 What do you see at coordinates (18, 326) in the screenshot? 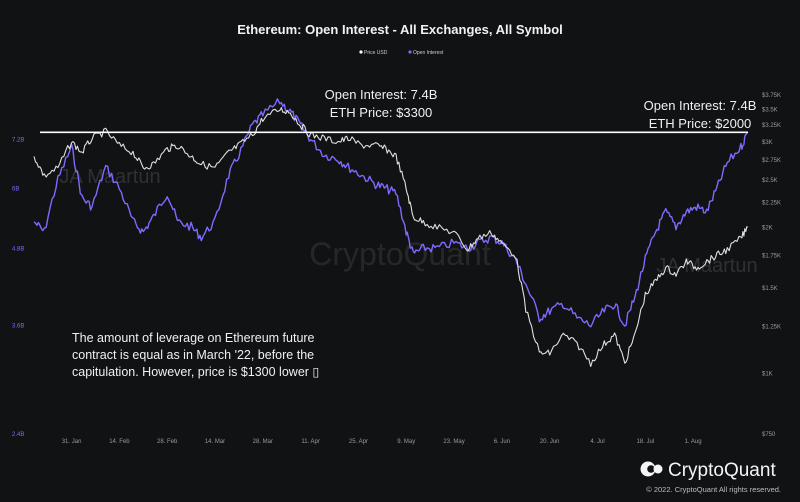
I see `left-axis-tick: 3.6B` at bounding box center [18, 326].